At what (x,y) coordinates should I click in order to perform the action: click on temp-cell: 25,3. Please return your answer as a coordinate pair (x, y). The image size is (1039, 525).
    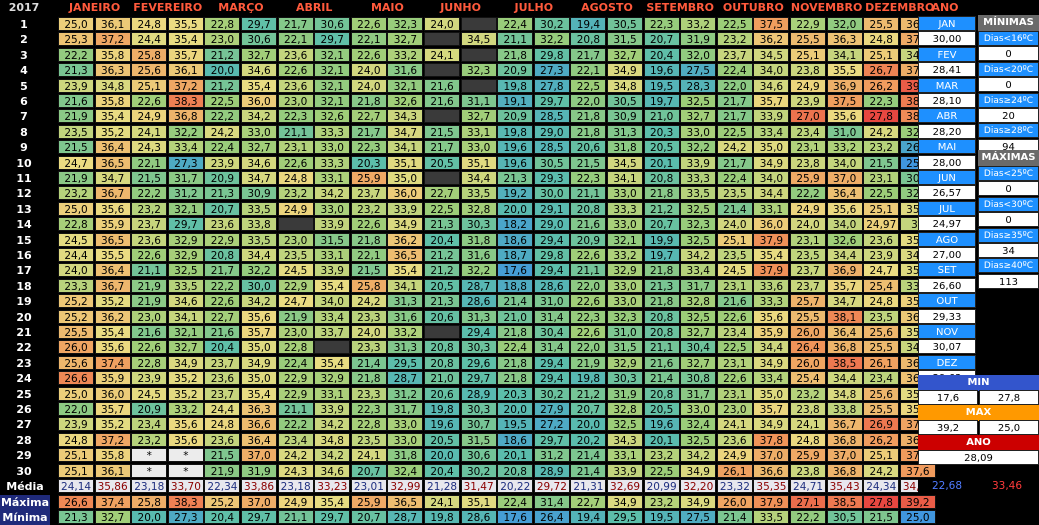
    Looking at the image, I should click on (76, 39).